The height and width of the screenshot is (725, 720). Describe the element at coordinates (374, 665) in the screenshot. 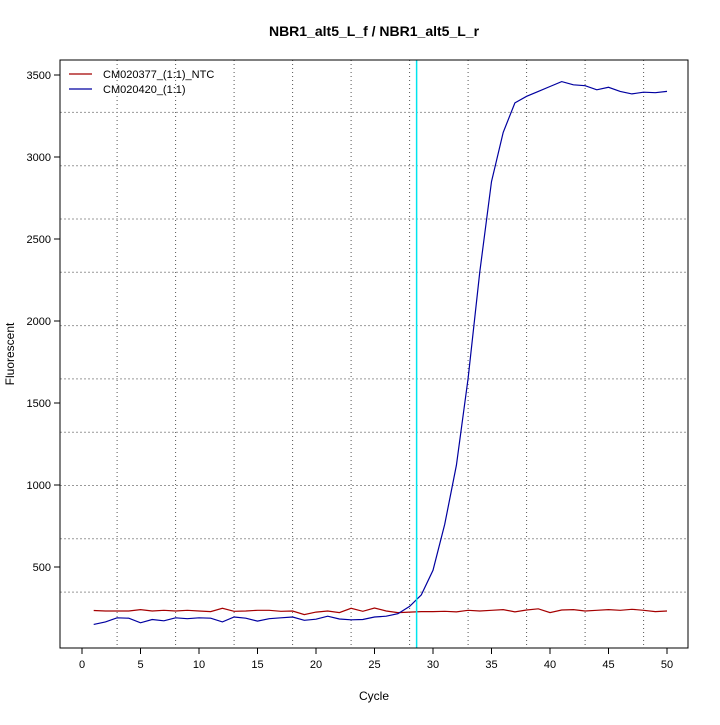

I see `x-tick-label: 25` at that location.